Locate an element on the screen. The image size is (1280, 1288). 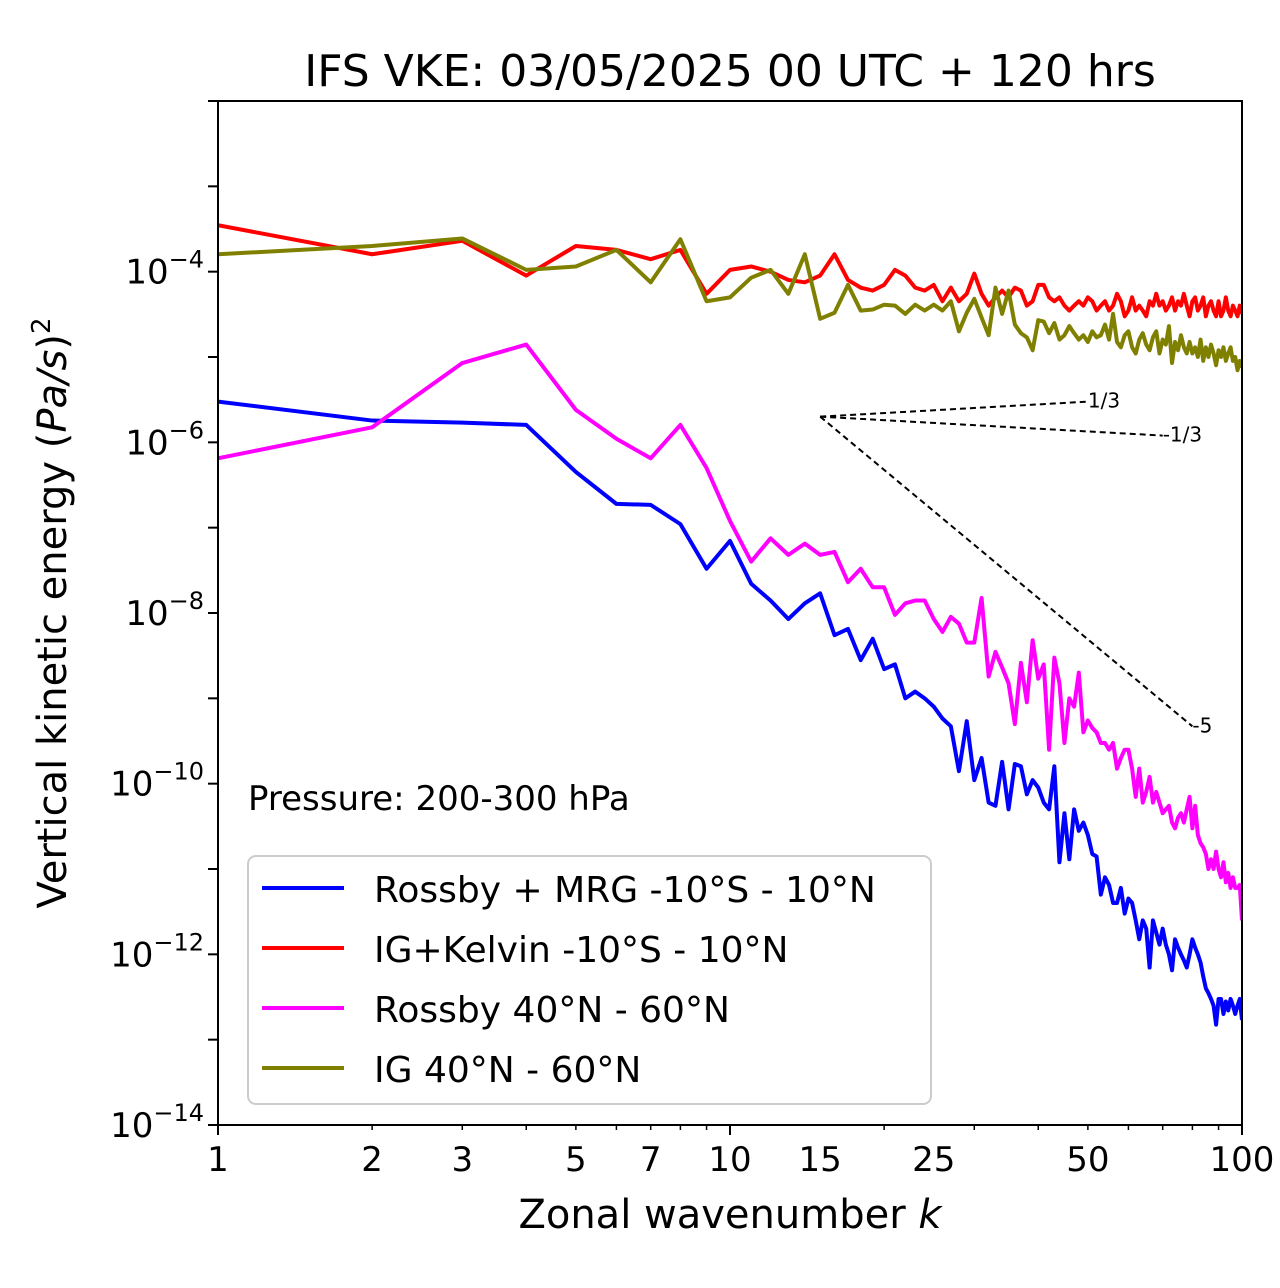
y-tick-label: 10⁻¹⁴ is located at coordinates (157, 1122).